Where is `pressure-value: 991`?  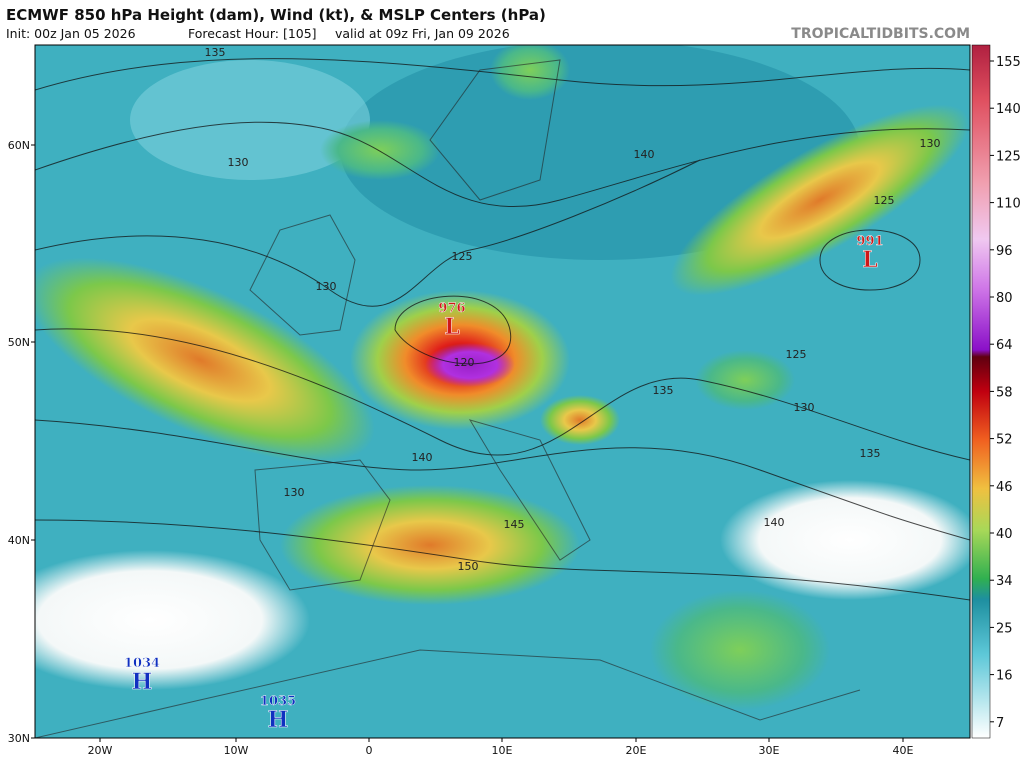
pressure-value: 991 is located at coordinates (869, 241).